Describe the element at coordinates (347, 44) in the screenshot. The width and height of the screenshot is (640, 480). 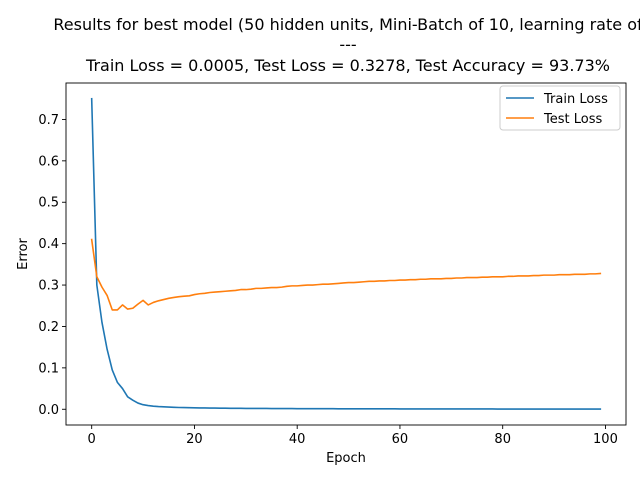
I see `chart-title-line-2: ---` at that location.